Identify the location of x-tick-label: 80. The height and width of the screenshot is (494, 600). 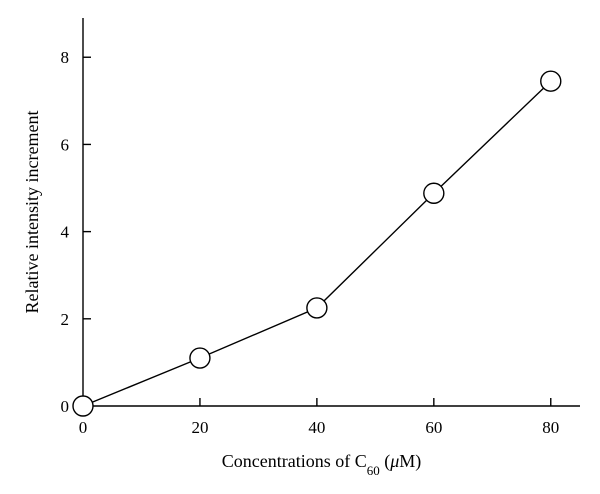
(550, 427).